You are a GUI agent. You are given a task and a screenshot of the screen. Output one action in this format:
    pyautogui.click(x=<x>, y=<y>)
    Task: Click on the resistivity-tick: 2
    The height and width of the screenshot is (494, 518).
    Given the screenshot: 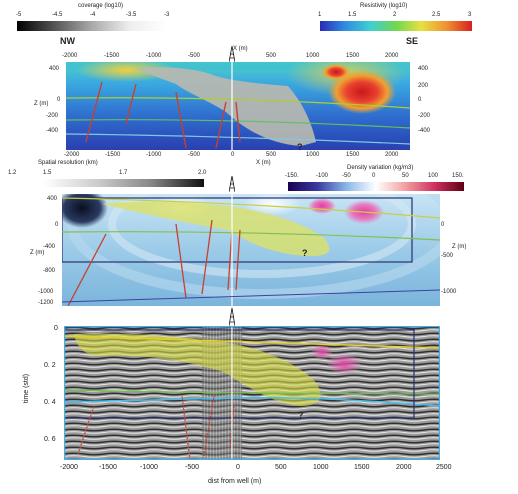 What is the action you would take?
    pyautogui.click(x=395, y=15)
    